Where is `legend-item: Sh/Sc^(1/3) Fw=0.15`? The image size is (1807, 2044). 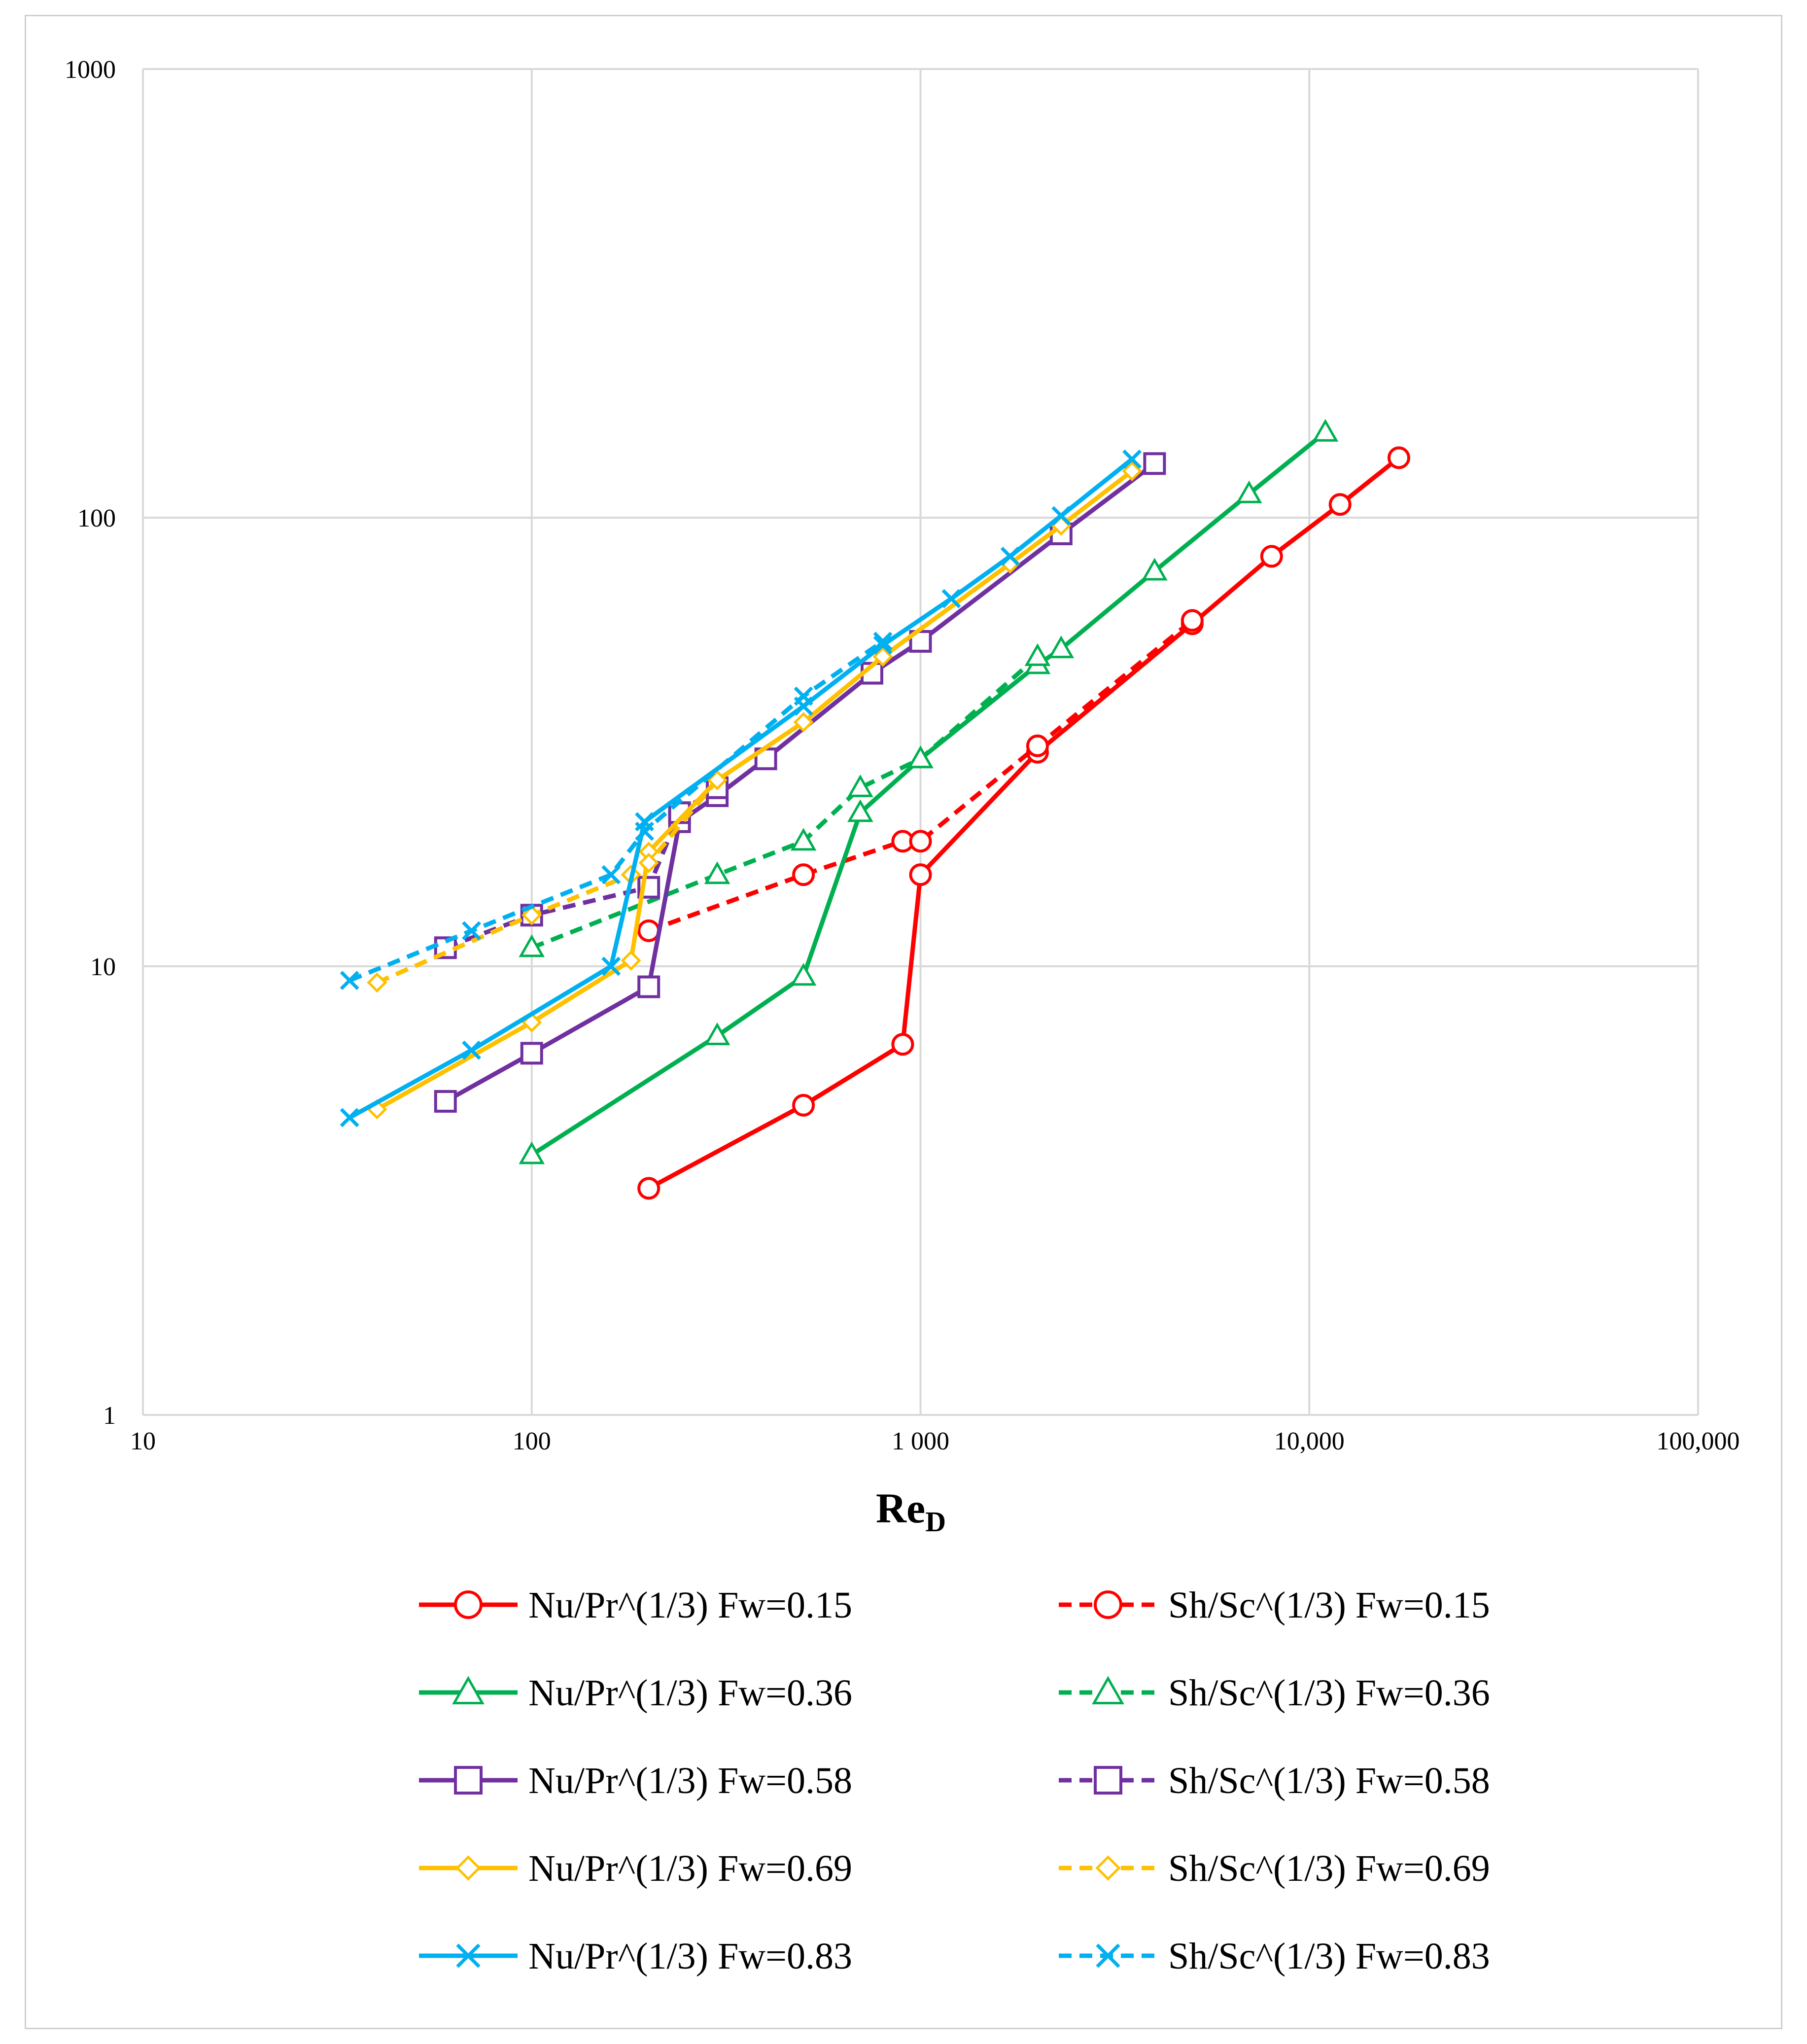
legend-item: Sh/Sc^(1/3) Fw=0.15 is located at coordinates (1274, 1606).